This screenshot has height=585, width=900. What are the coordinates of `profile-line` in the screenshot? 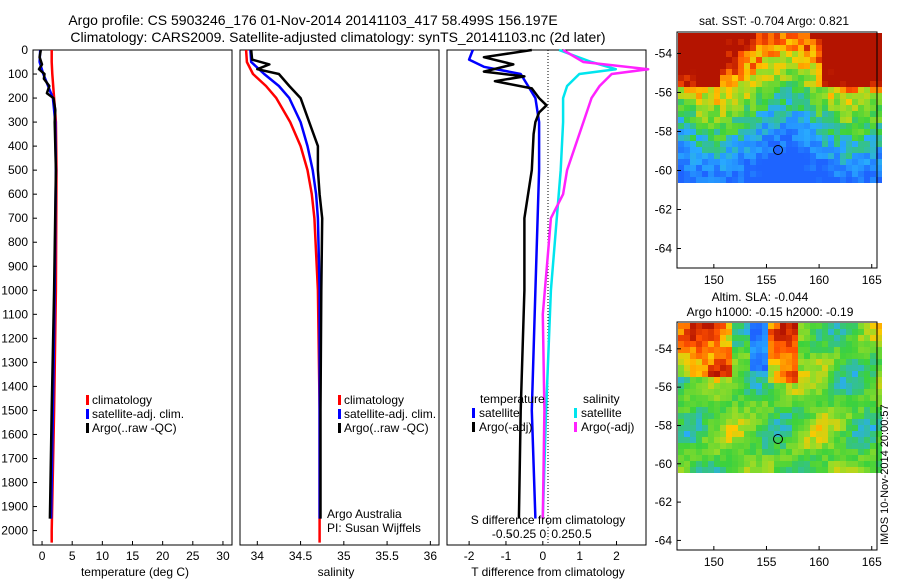 It's located at (595, 283).